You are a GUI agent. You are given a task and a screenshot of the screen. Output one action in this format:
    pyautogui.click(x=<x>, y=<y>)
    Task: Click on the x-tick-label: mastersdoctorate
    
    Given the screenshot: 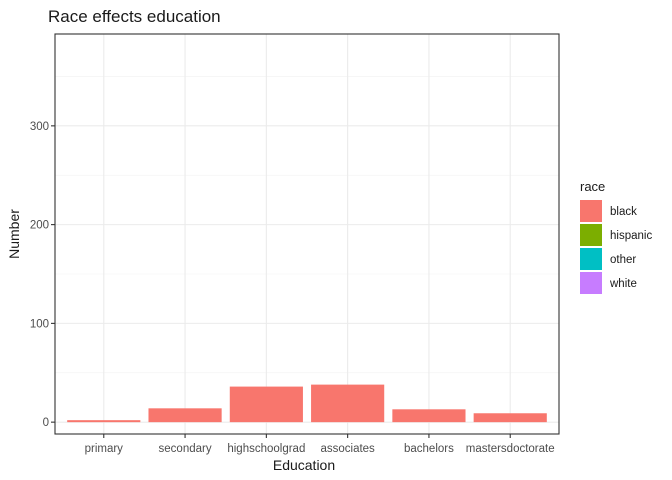 What is the action you would take?
    pyautogui.click(x=510, y=449)
    